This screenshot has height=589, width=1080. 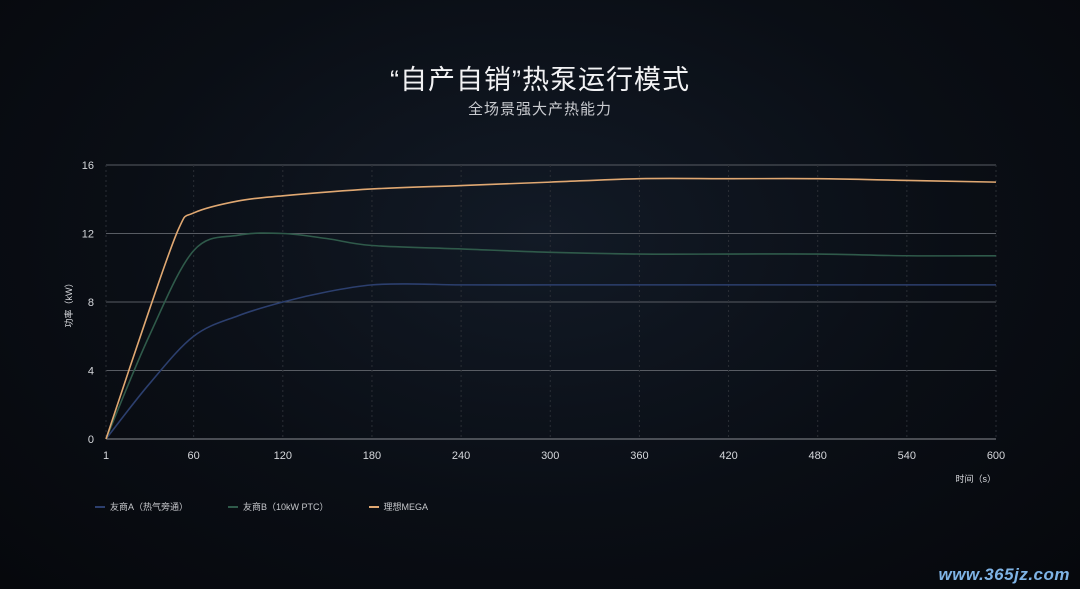 What do you see at coordinates (550, 456) in the screenshot?
I see `x-tick-label: 300` at bounding box center [550, 456].